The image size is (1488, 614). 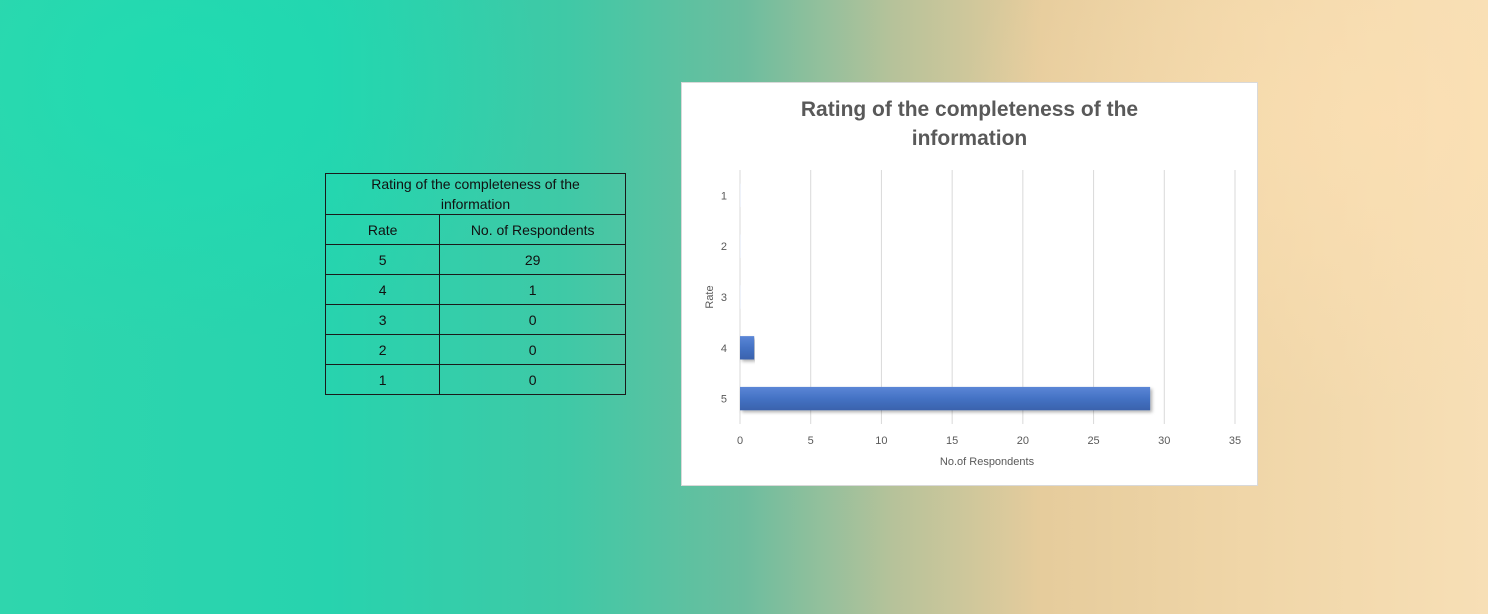 What do you see at coordinates (532, 259) in the screenshot?
I see `respondents-cell: 29` at bounding box center [532, 259].